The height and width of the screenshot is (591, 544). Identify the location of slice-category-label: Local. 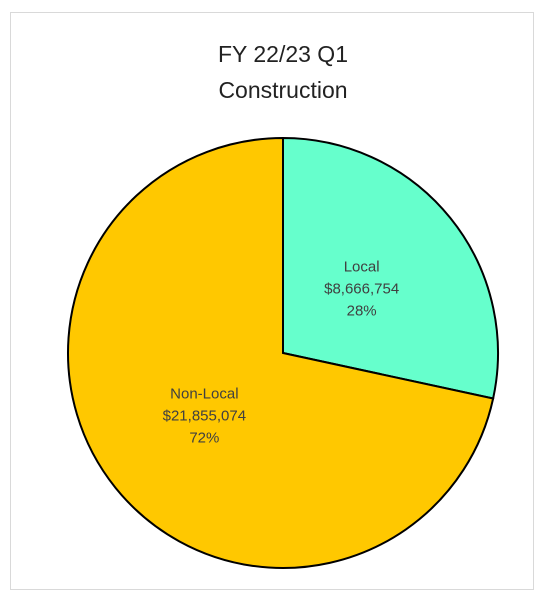
(362, 267).